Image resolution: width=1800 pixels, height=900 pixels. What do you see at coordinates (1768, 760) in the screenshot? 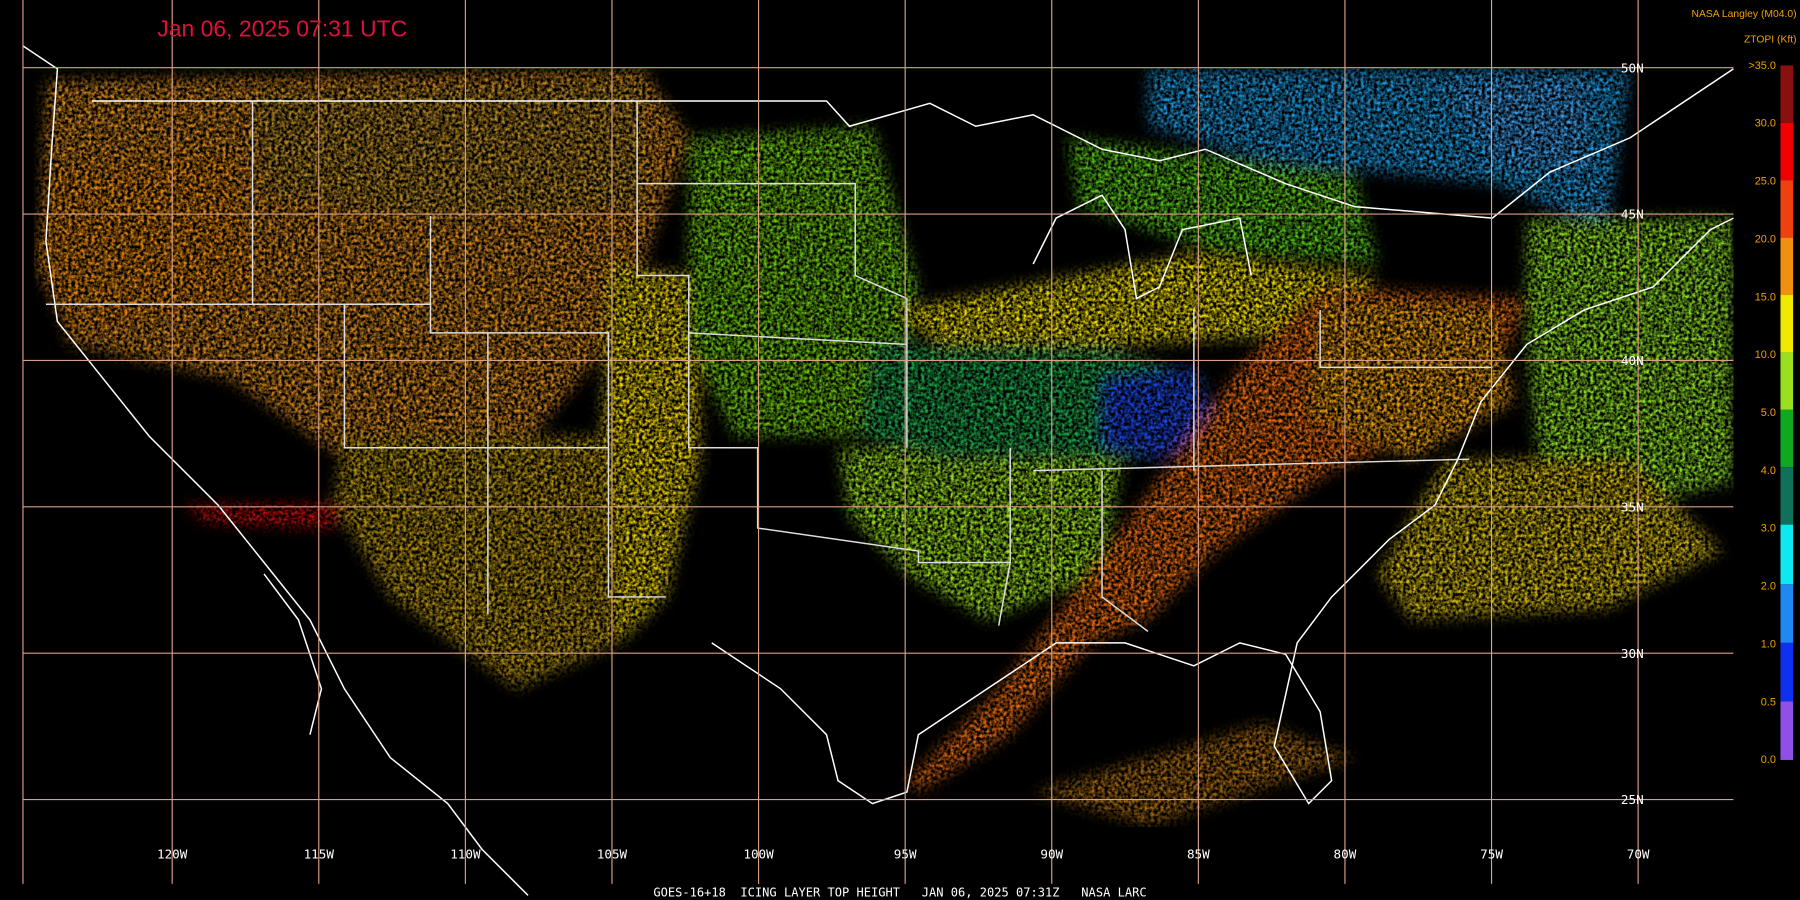
I see `colorbar-label: 0.0` at bounding box center [1768, 760].